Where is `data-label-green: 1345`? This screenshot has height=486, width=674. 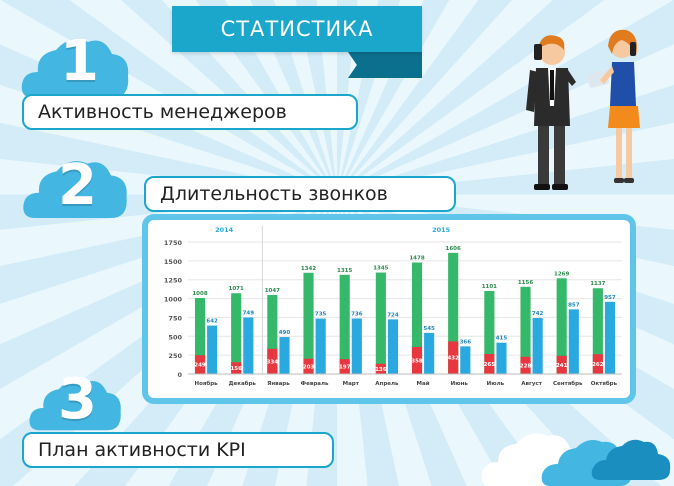 data-label-green: 1345 is located at coordinates (380, 269).